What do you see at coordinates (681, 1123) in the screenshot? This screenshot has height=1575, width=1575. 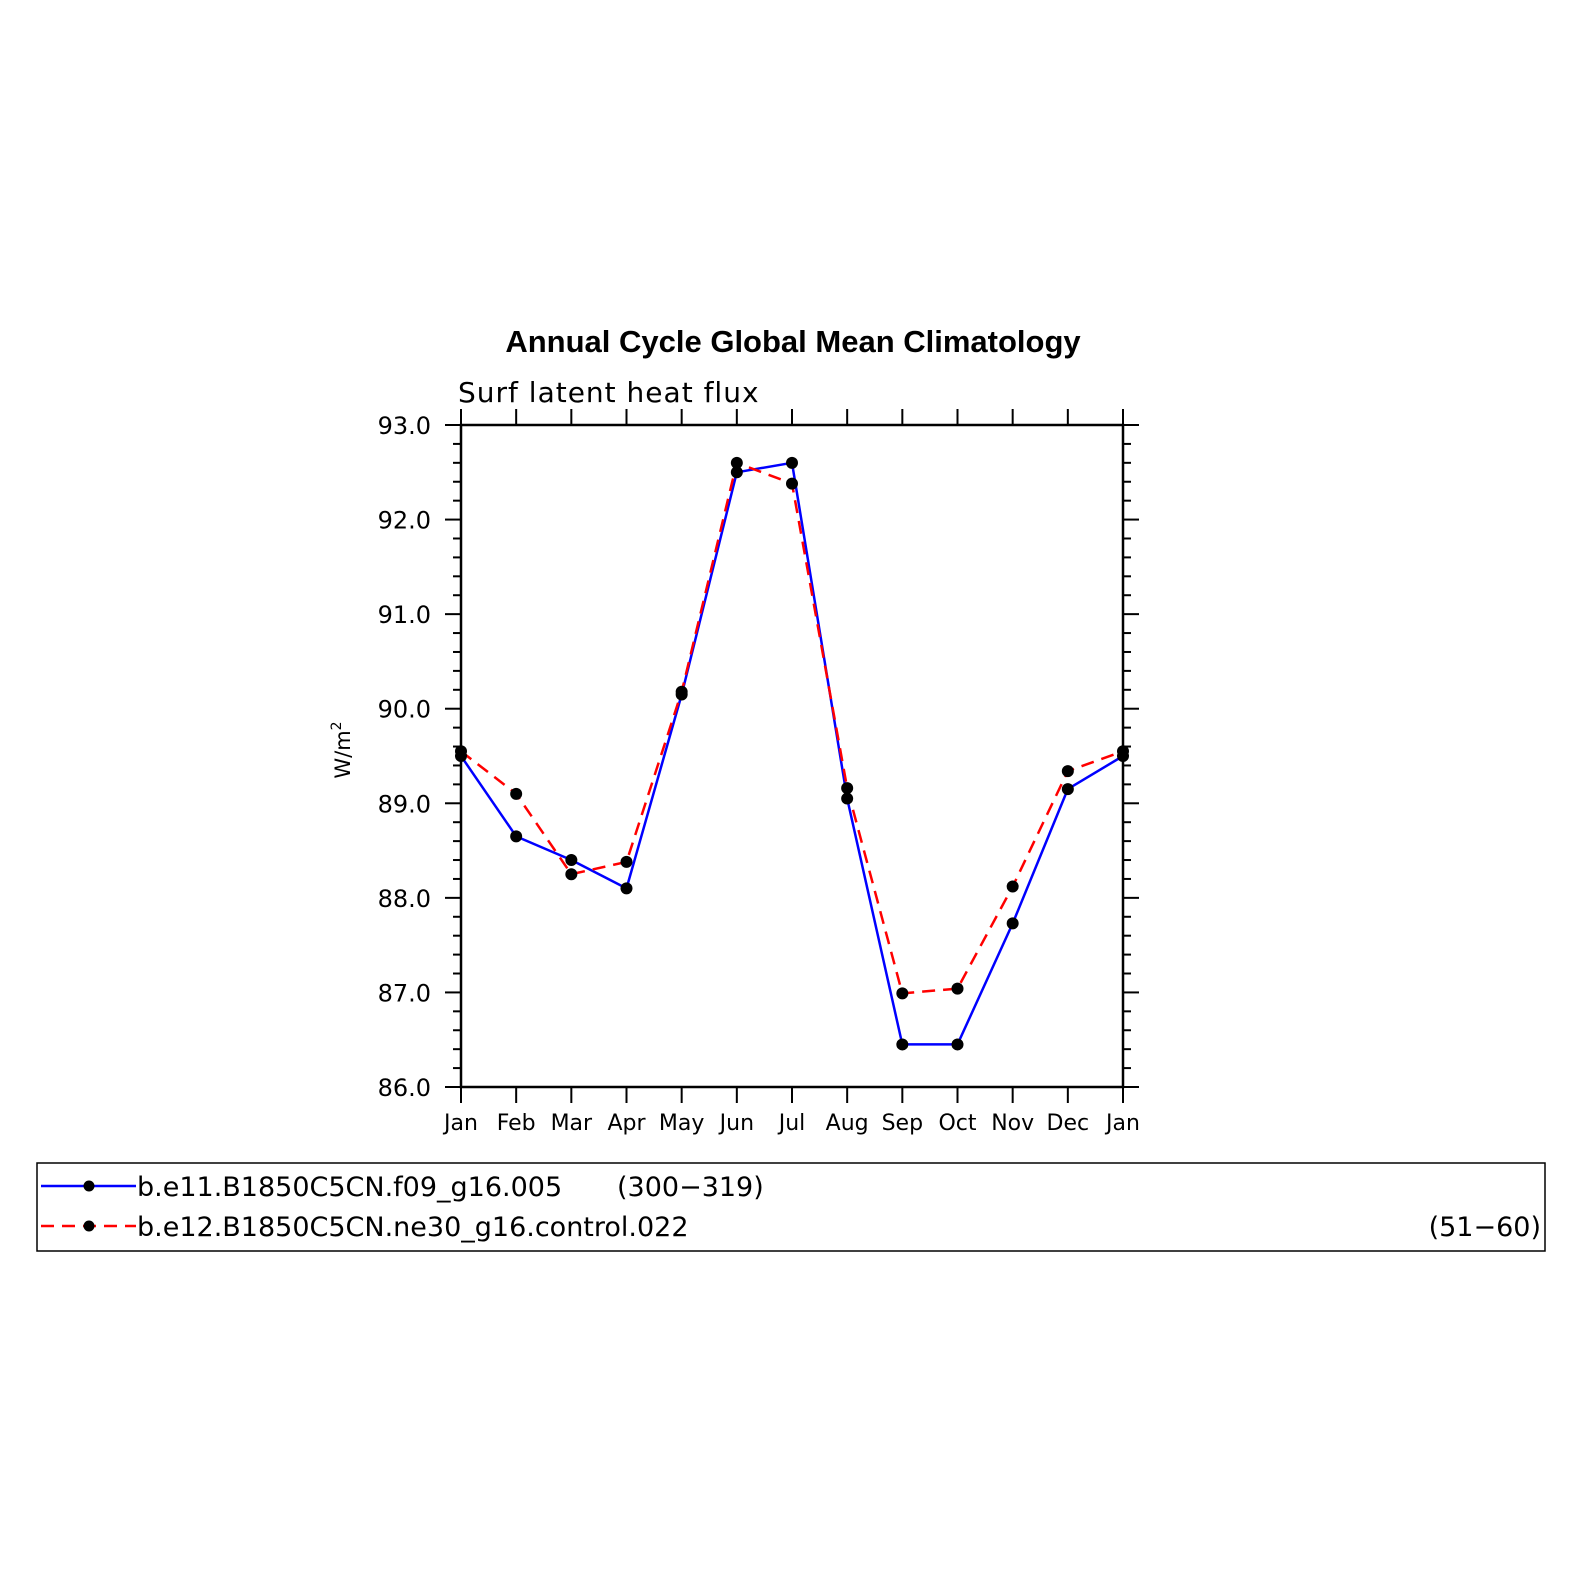 I see `x-tick-label: May` at bounding box center [681, 1123].